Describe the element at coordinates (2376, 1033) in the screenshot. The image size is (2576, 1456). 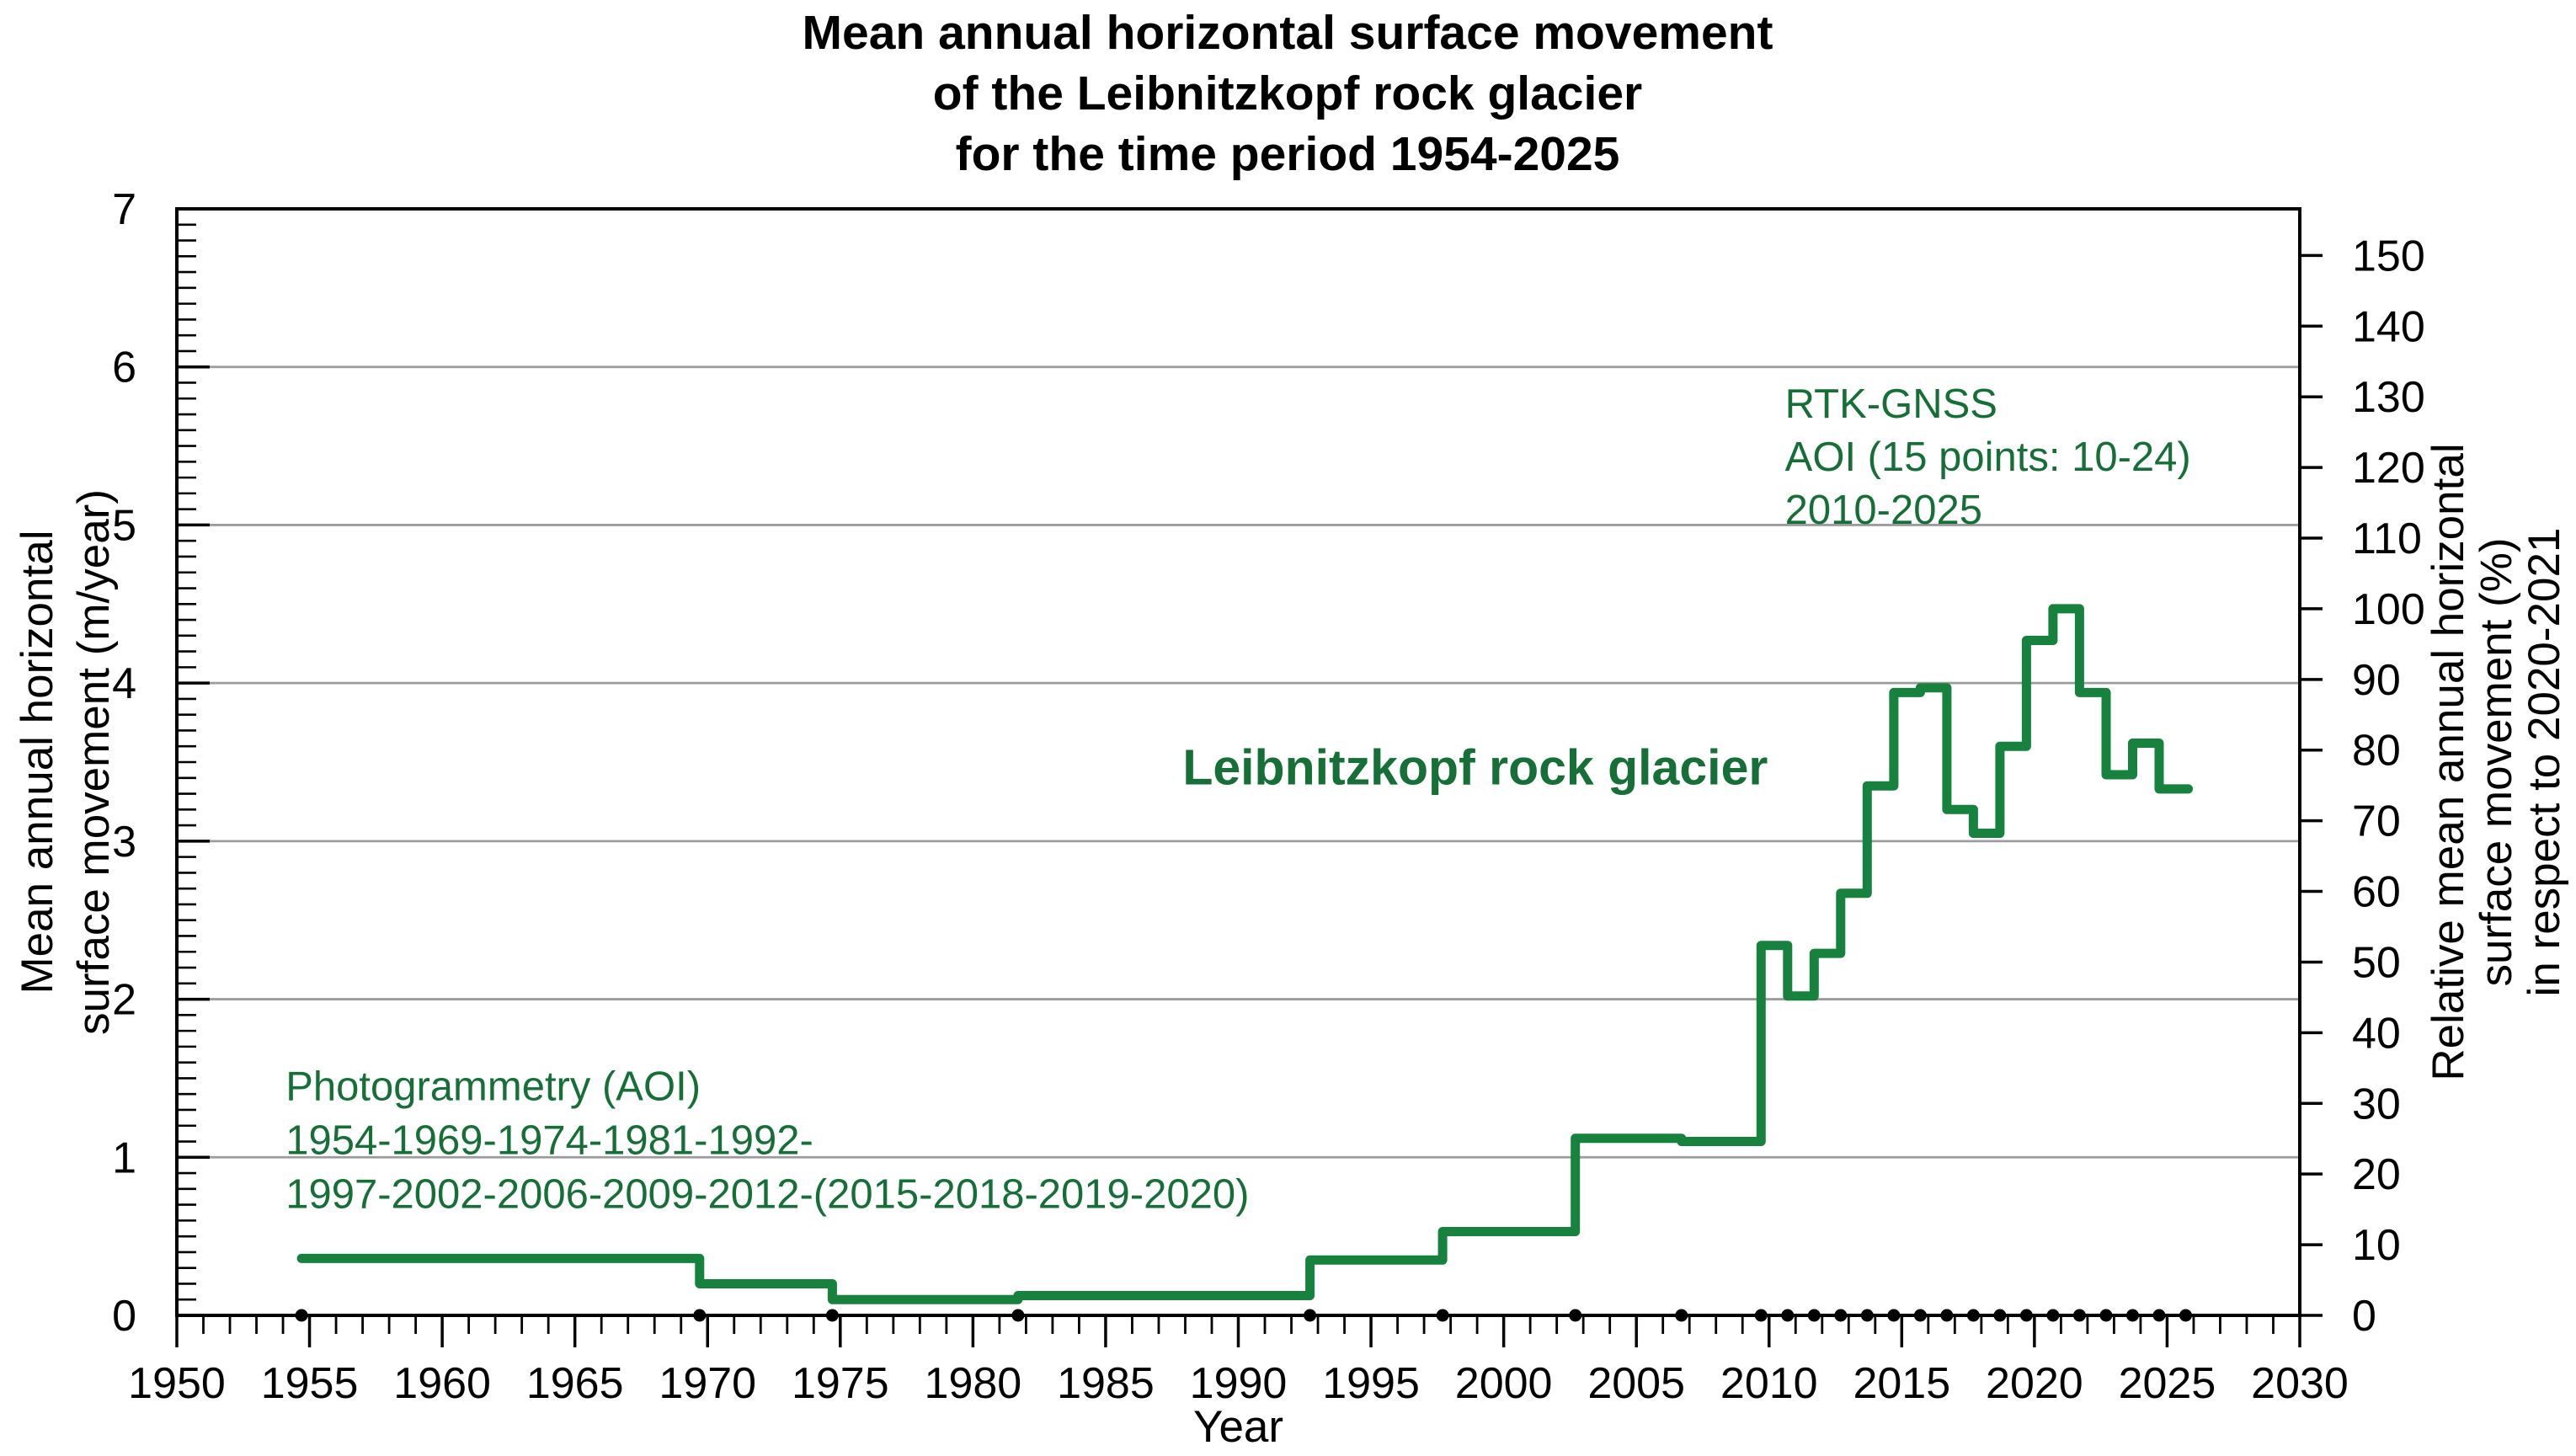
I see `y-right-tick-label: 40` at that location.